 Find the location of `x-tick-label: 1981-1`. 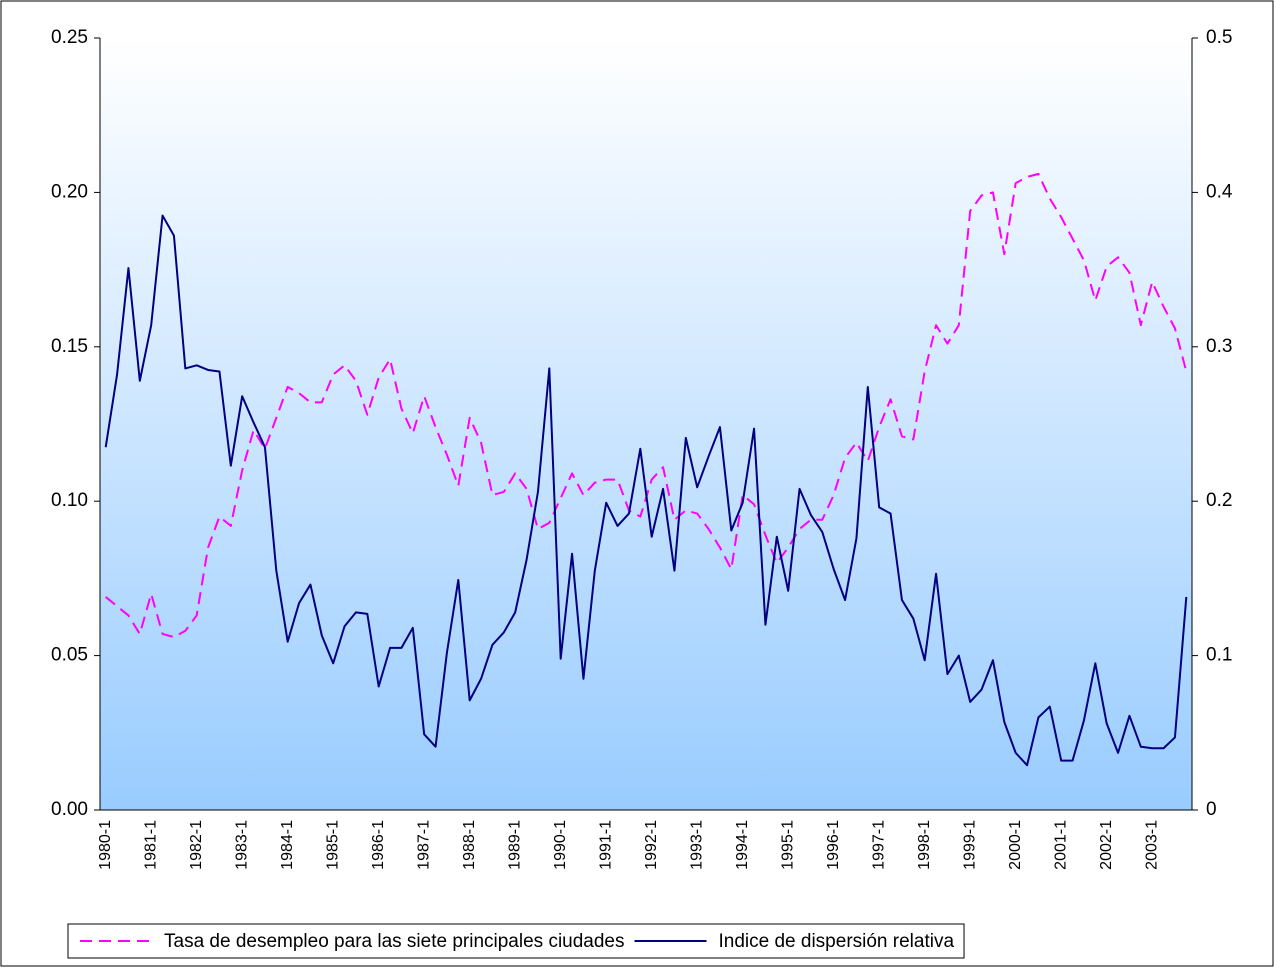

x-tick-label: 1981-1 is located at coordinates (150, 845).